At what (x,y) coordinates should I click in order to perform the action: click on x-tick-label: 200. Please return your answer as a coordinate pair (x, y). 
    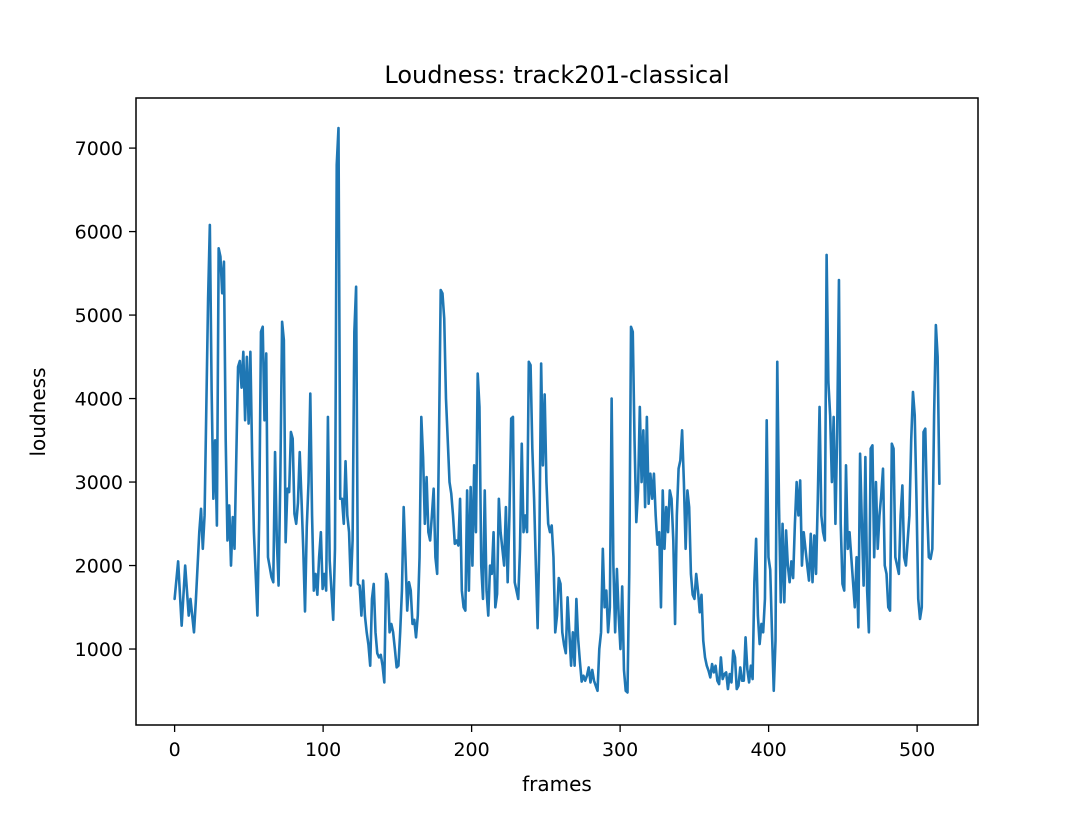
    Looking at the image, I should click on (471, 750).